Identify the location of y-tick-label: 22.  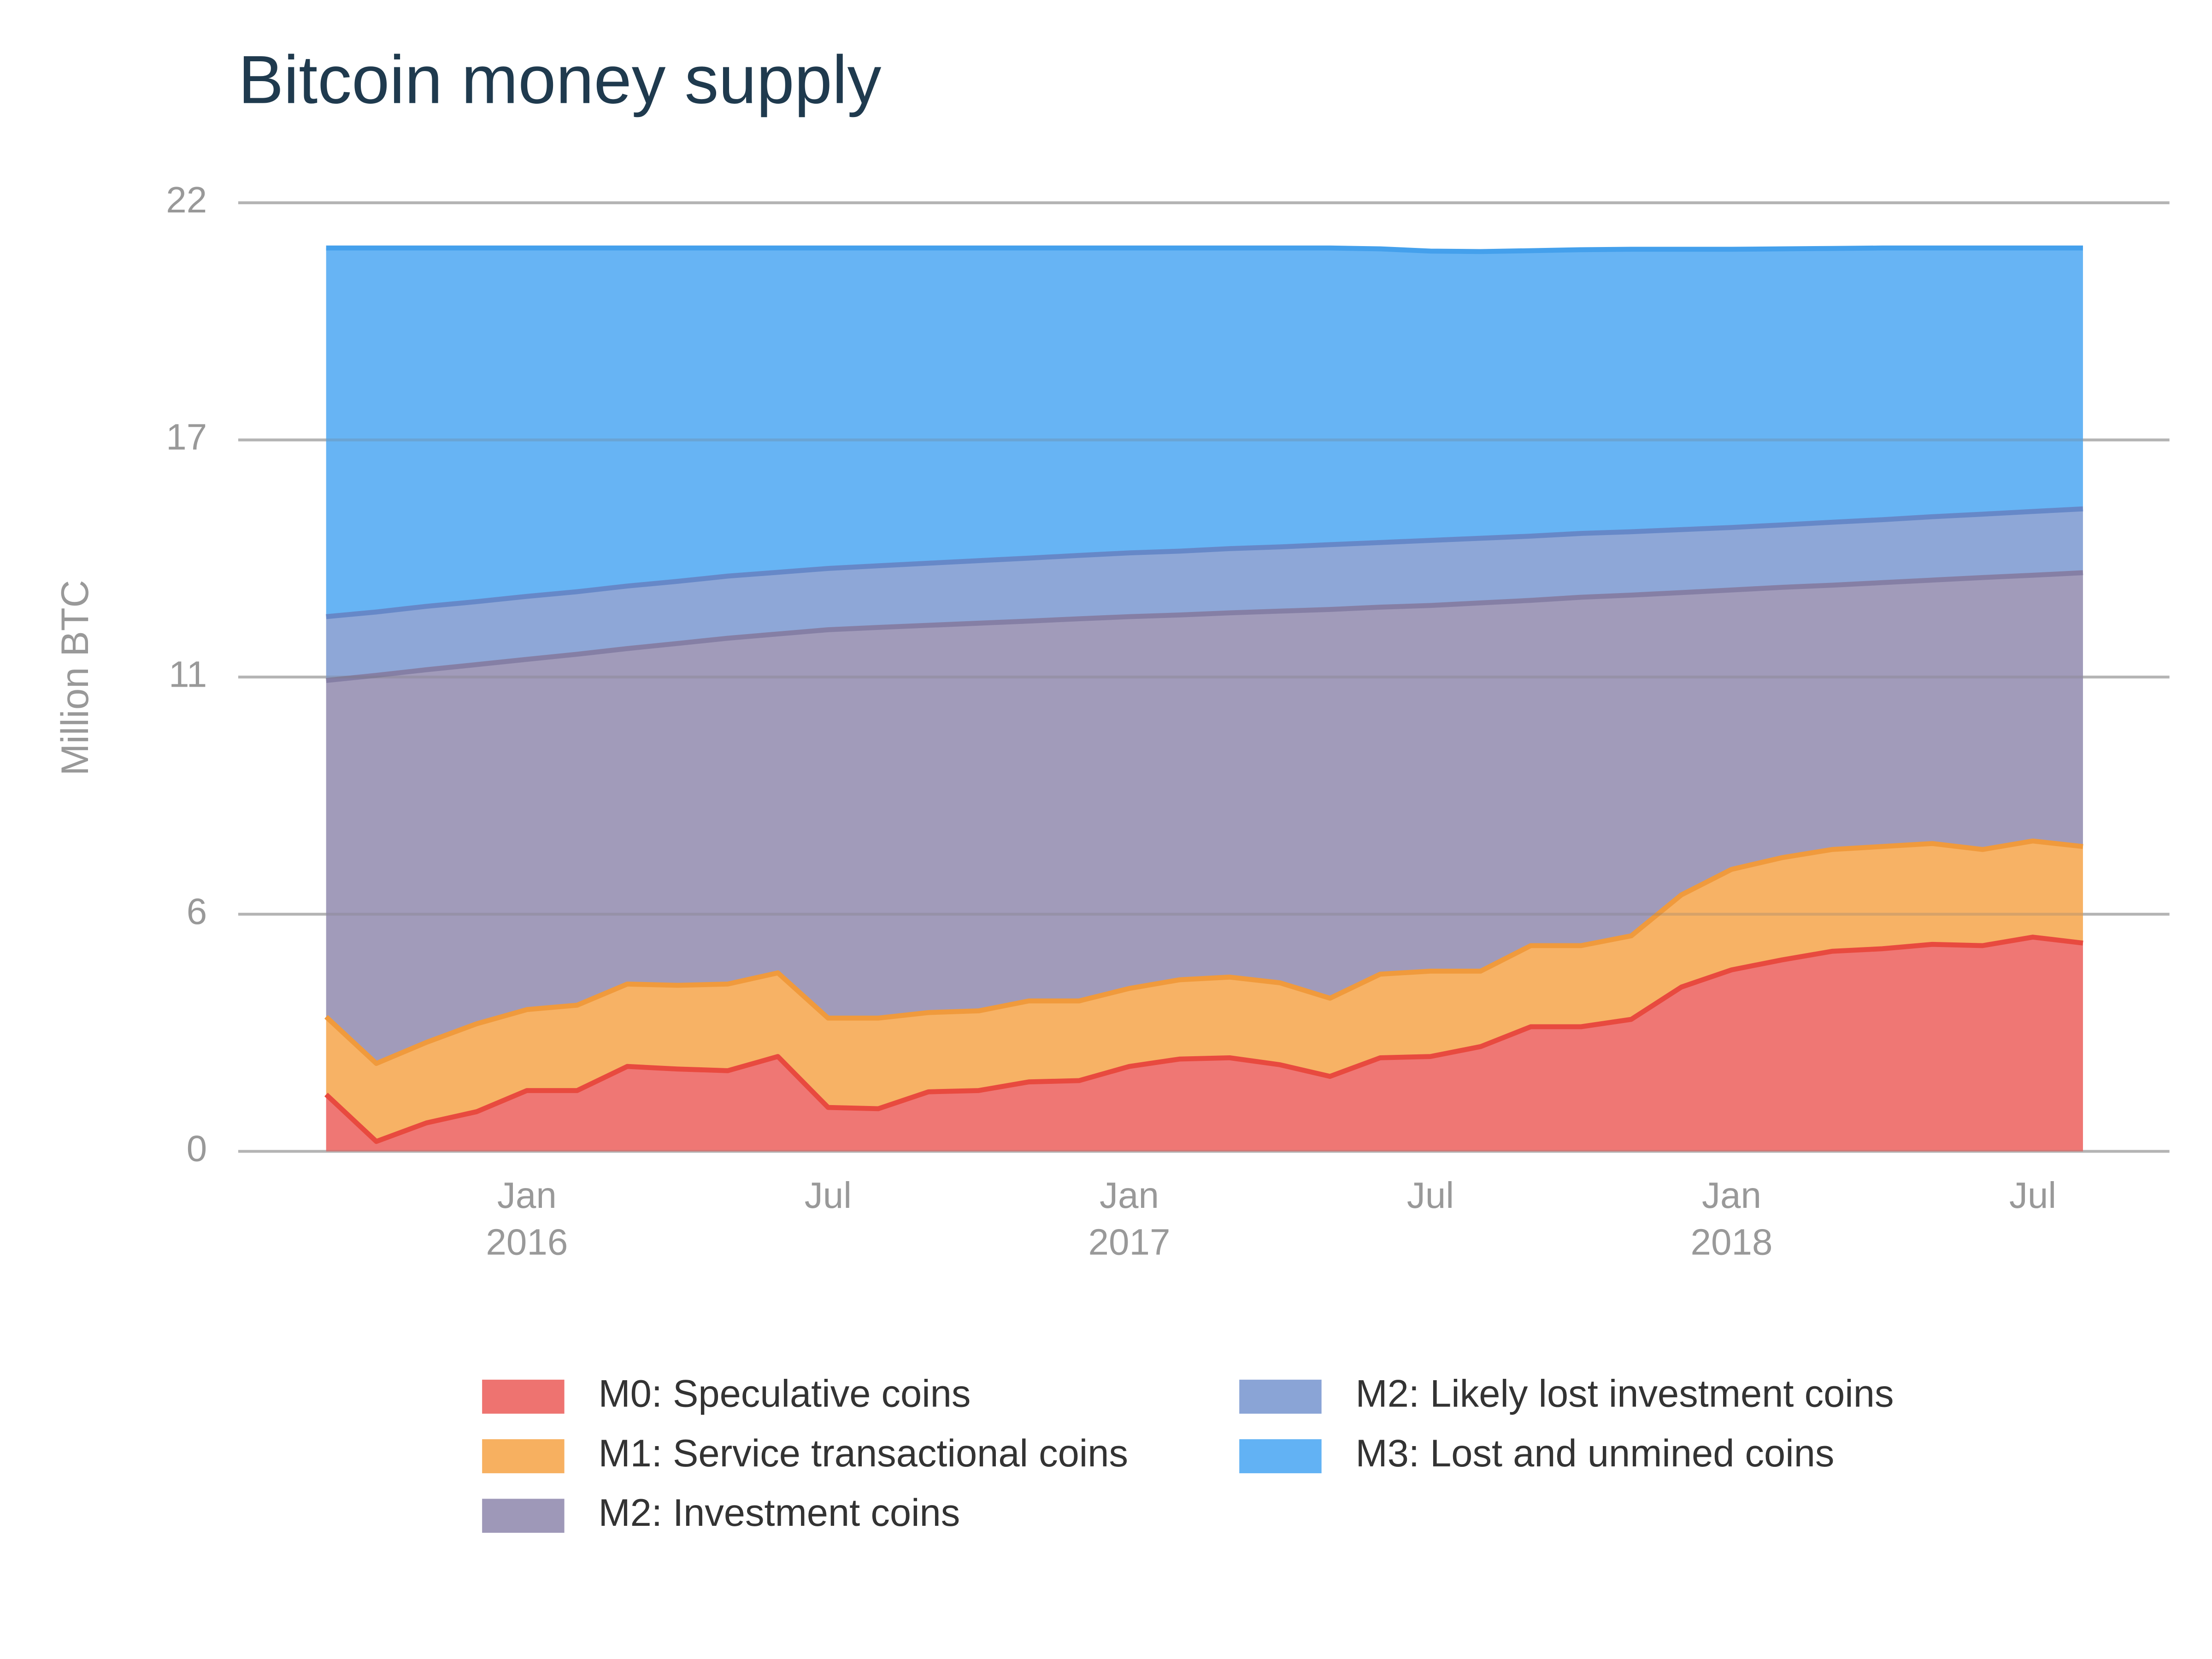
(186, 199).